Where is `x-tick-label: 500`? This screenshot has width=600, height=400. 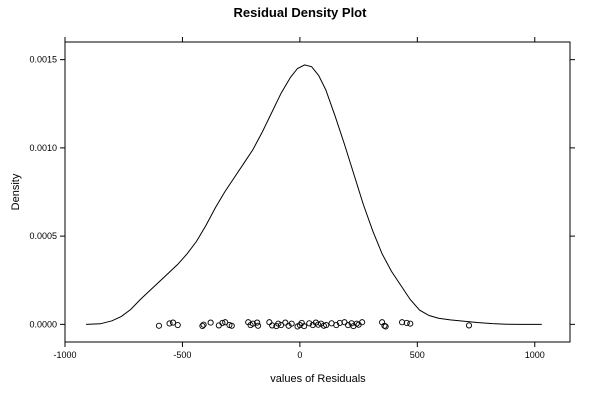
x-tick-label: 500 is located at coordinates (417, 355).